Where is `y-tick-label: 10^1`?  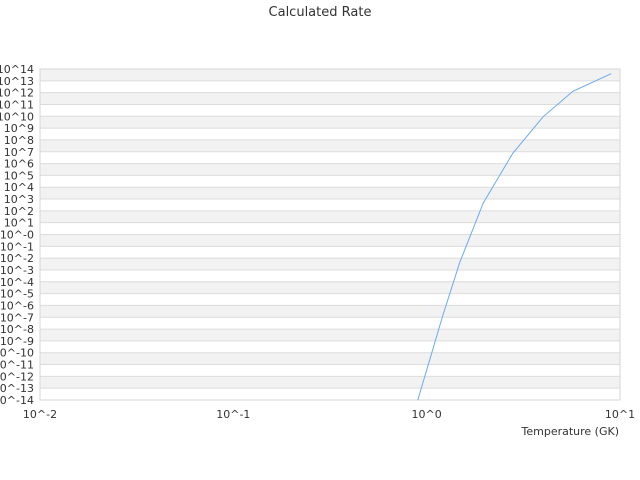 y-tick-label: 10^1 is located at coordinates (19, 223).